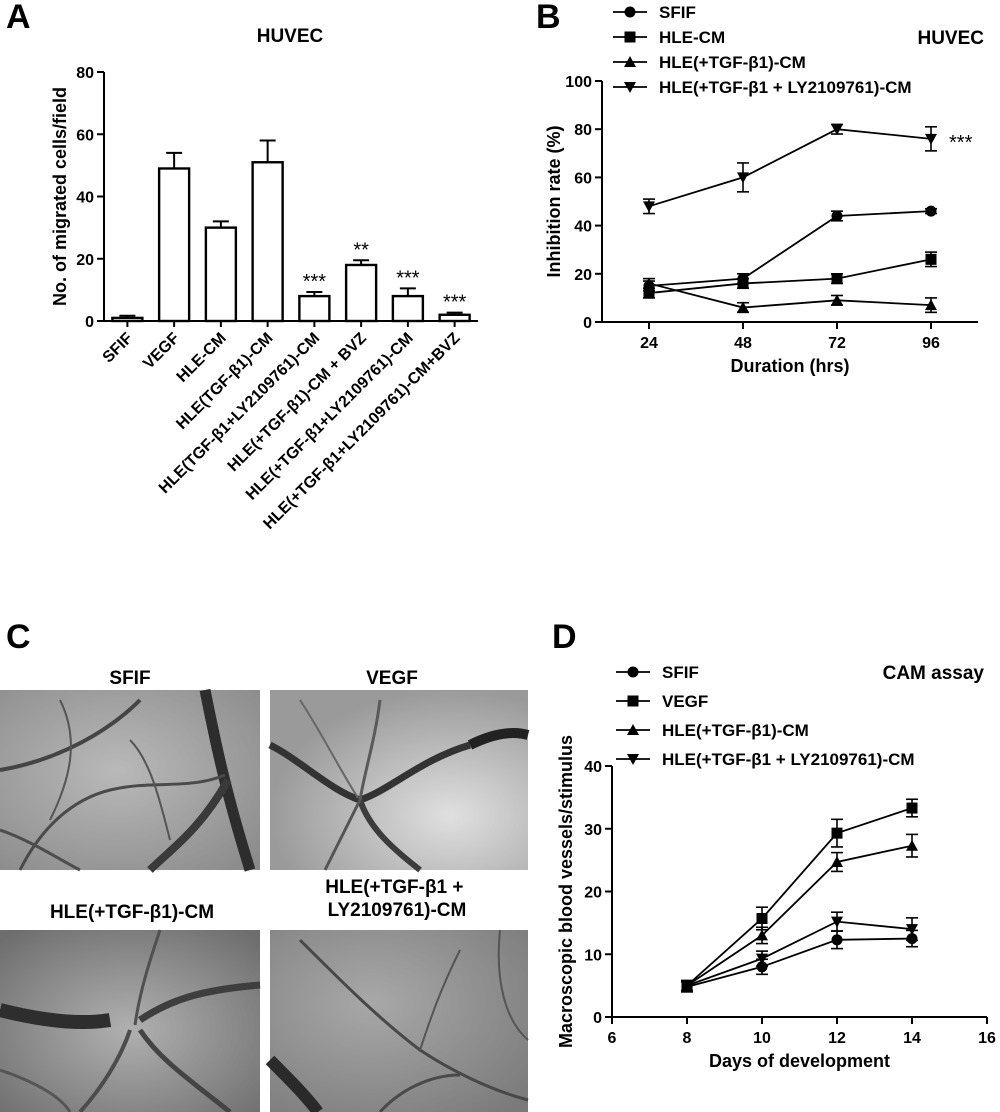 This screenshot has width=1000, height=1112. Describe the element at coordinates (593, 955) in the screenshot. I see `chart-d-y-tick-label: 10` at that location.